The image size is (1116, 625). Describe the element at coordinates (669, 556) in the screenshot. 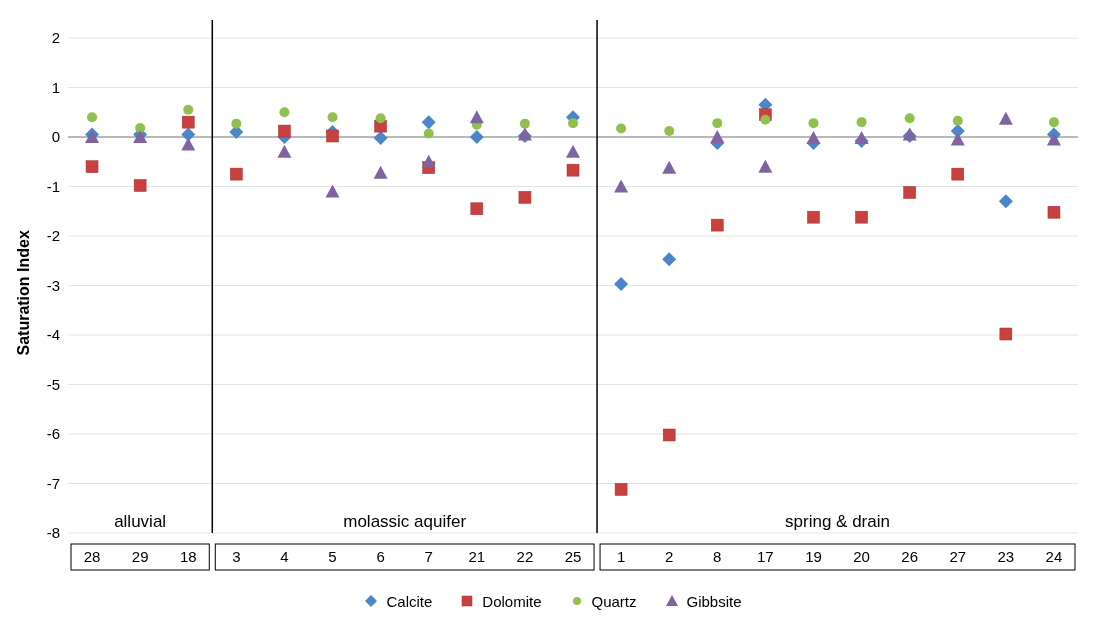

I see `x-tick-label: 2` at that location.